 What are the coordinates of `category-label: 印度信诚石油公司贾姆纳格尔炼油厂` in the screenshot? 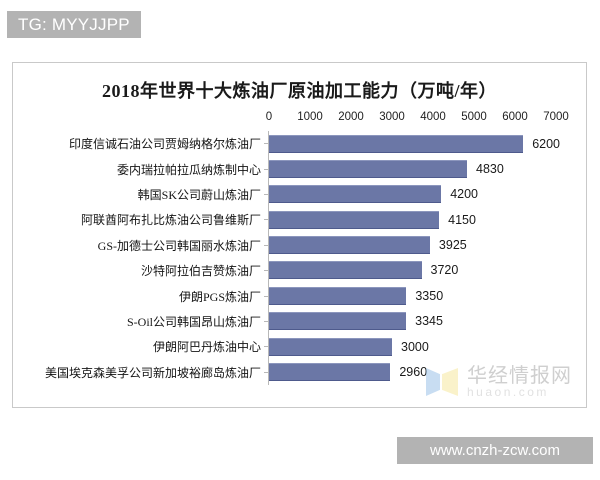 It's located at (164, 144).